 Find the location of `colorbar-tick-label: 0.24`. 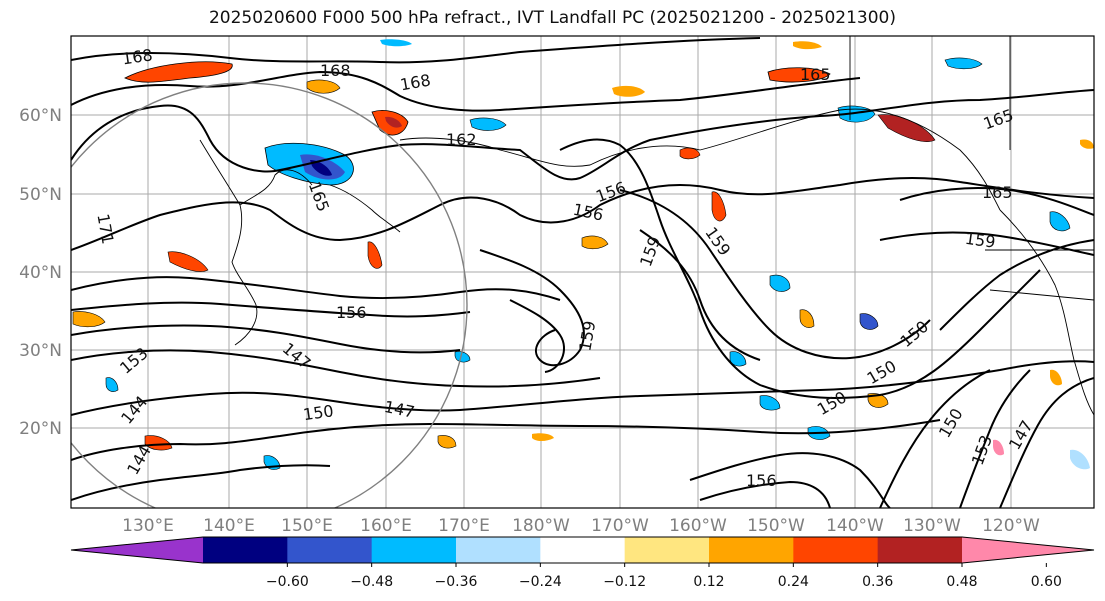

colorbar-tick-label: 0.24 is located at coordinates (793, 582).